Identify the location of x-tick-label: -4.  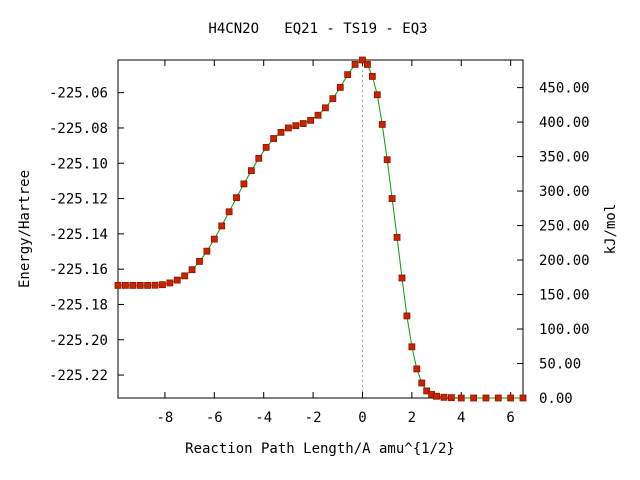
(263, 418).